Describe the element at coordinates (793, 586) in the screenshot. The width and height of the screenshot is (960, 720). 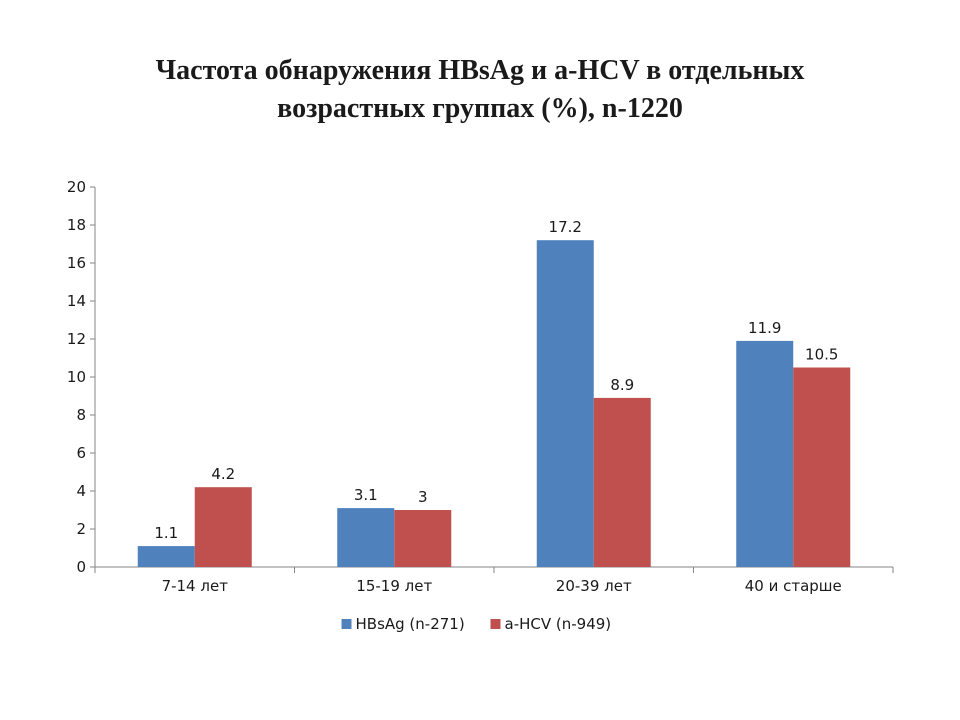
I see `x-tick-label: 40 и старше` at that location.